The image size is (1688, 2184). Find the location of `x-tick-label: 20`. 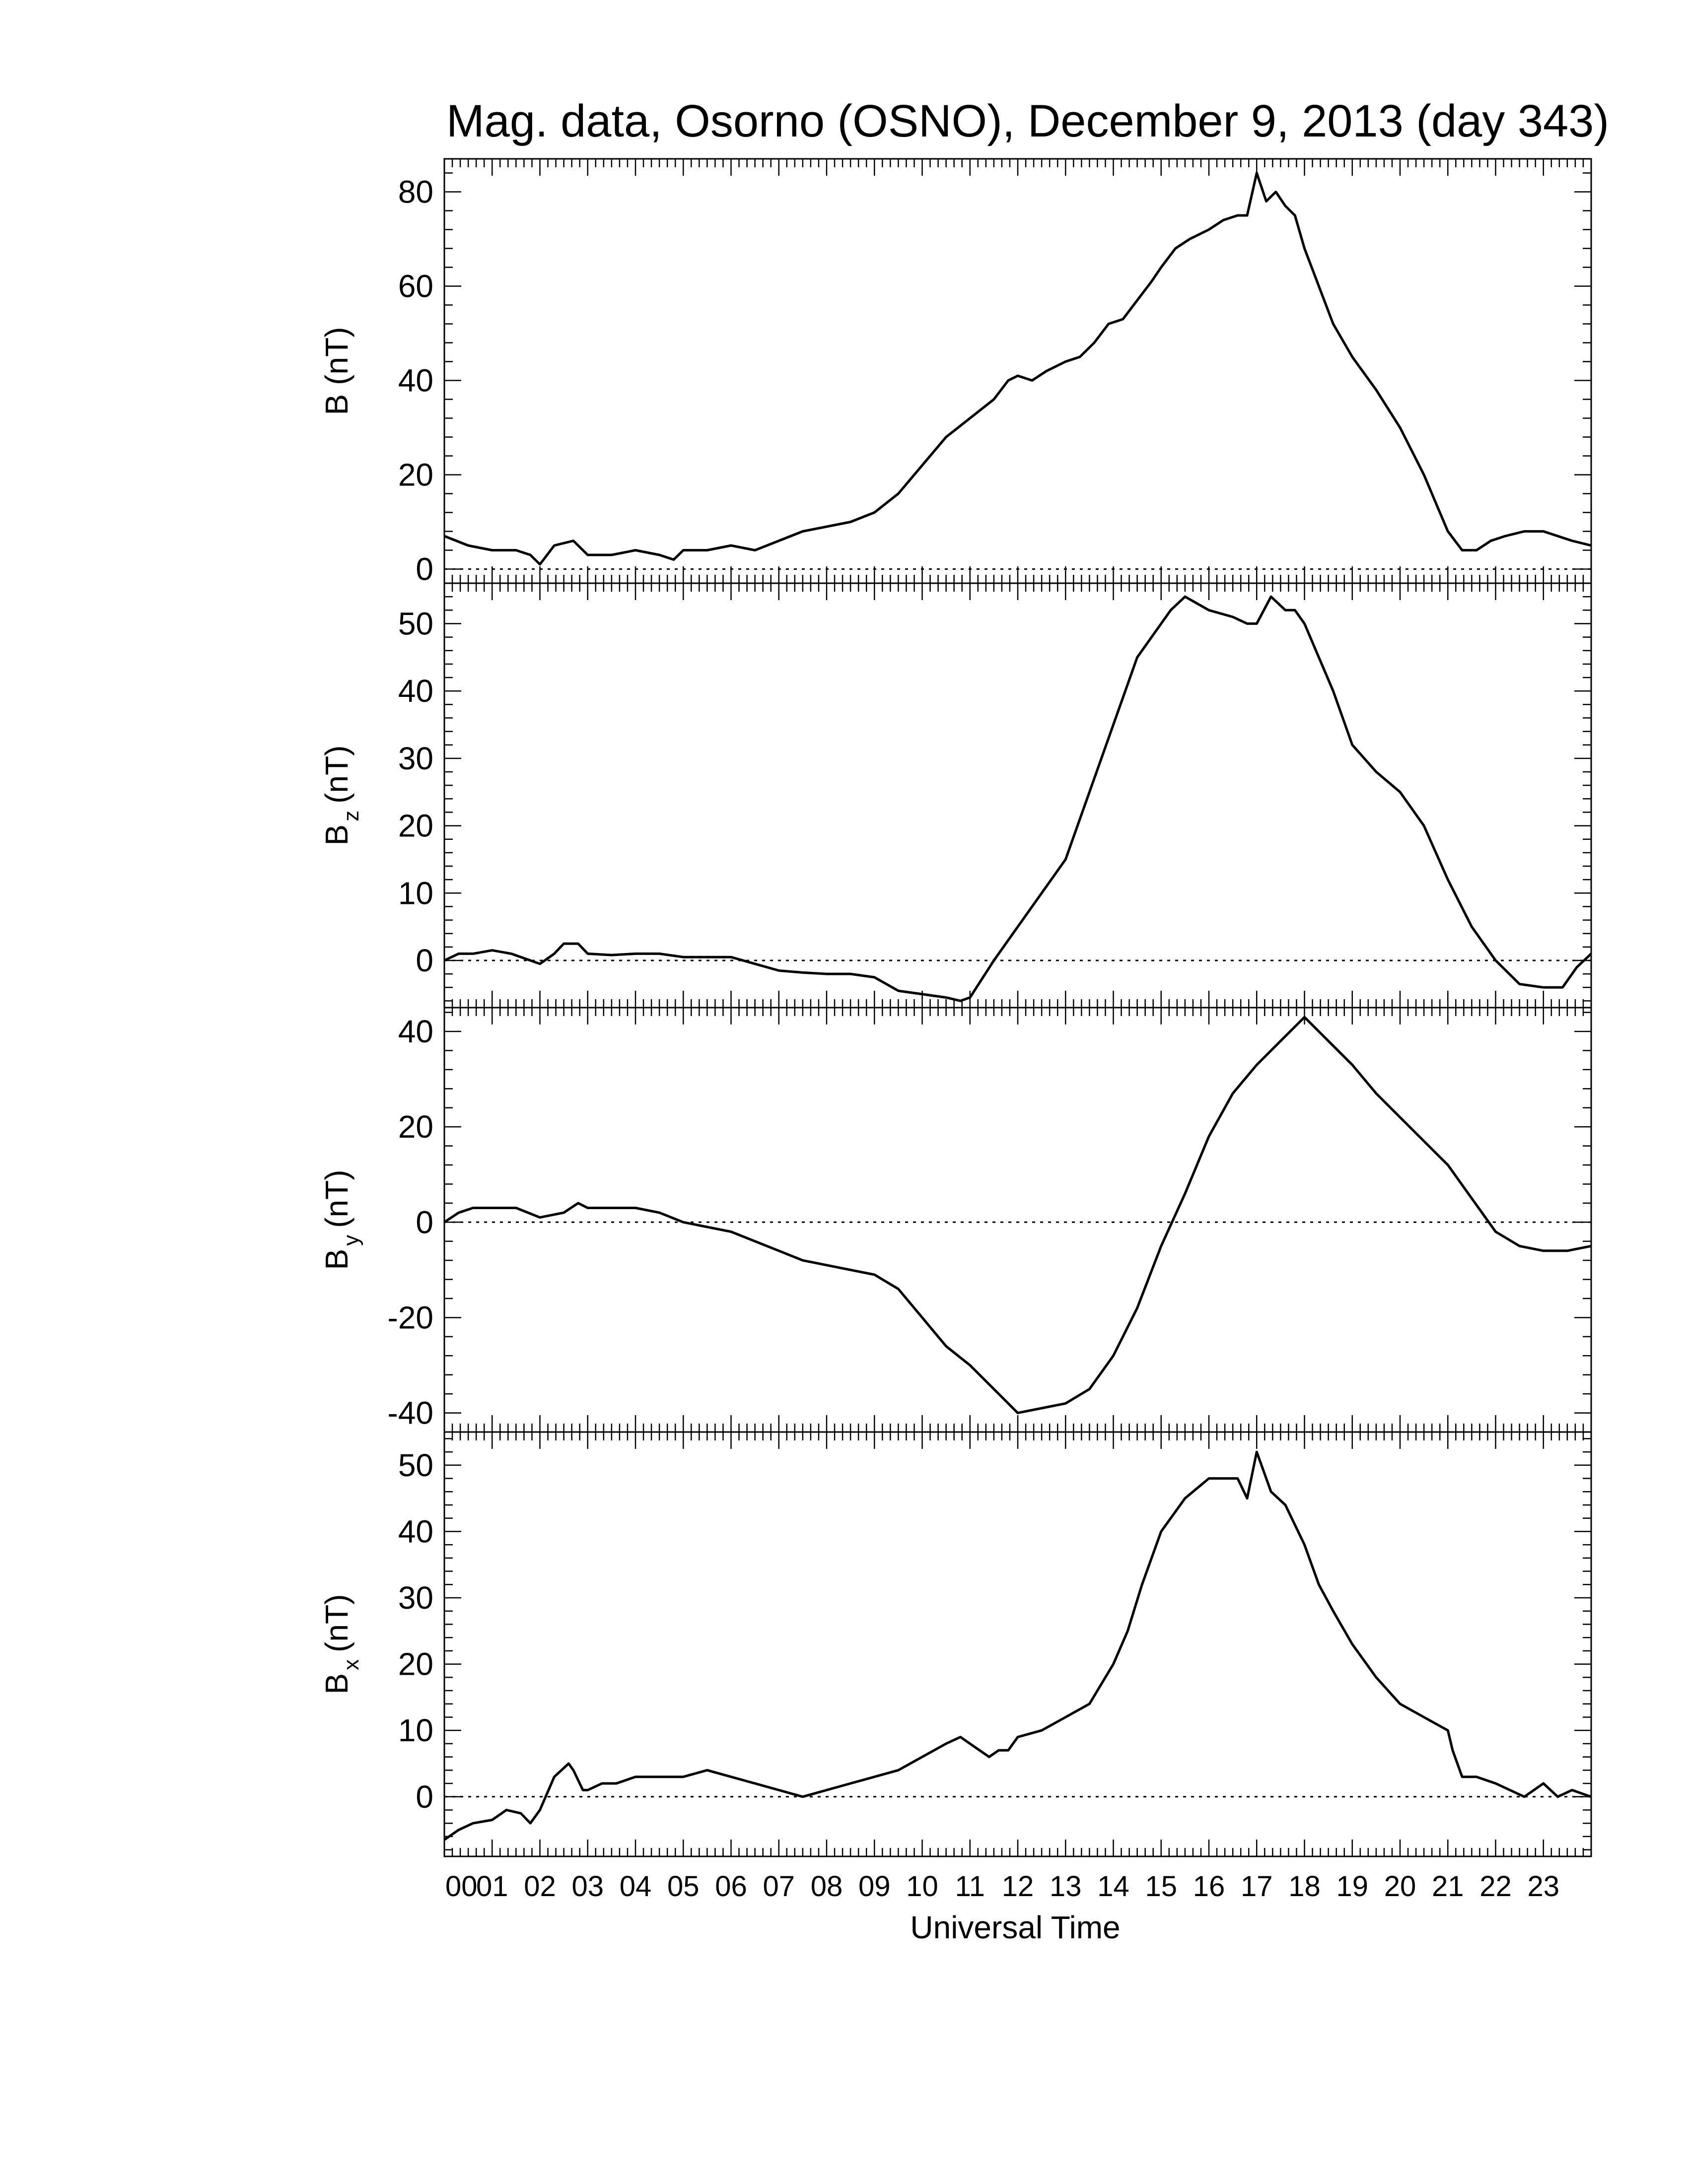

x-tick-label: 20 is located at coordinates (1400, 1886).